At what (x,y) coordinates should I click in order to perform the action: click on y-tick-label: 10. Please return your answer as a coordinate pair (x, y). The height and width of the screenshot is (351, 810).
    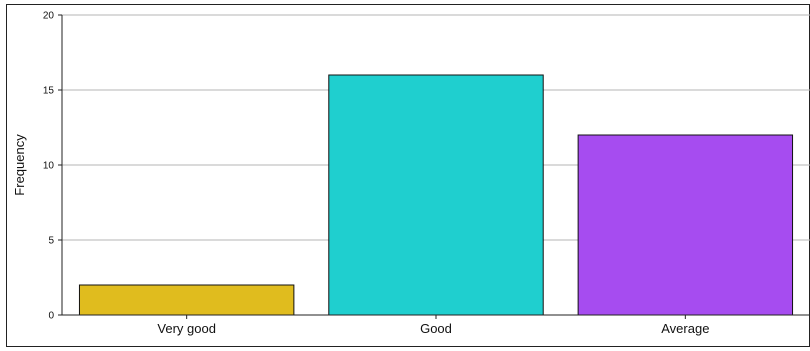
    Looking at the image, I should click on (49, 166).